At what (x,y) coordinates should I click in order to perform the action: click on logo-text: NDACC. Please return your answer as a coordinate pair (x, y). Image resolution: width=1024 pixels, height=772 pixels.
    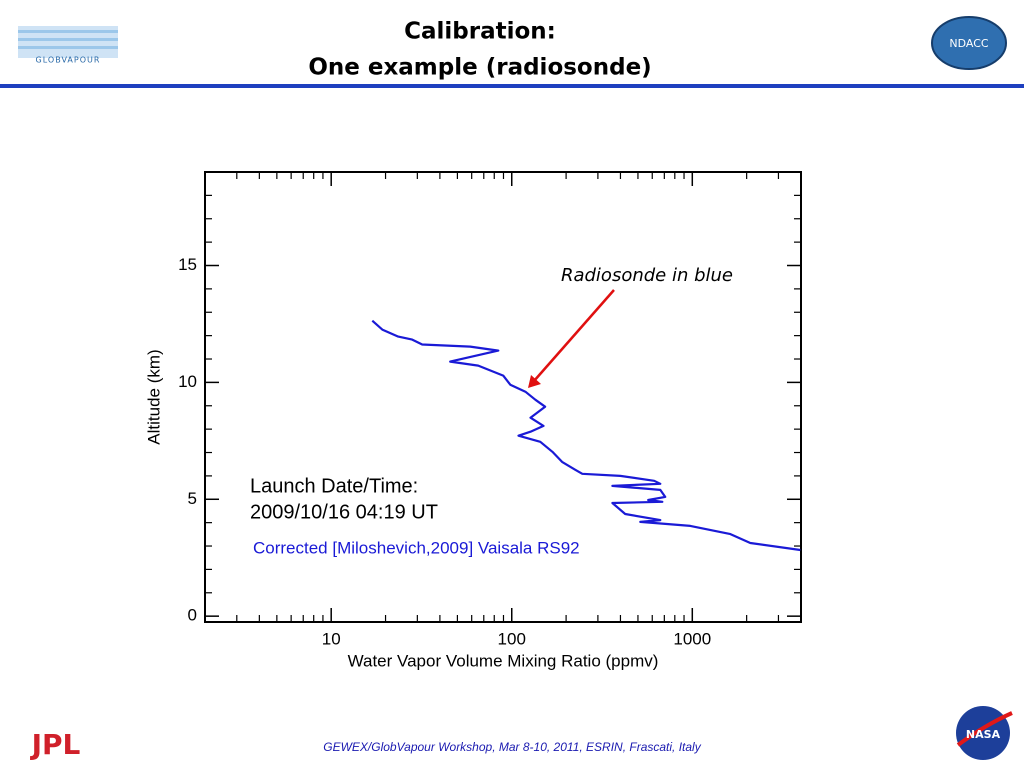
    Looking at the image, I should click on (969, 43).